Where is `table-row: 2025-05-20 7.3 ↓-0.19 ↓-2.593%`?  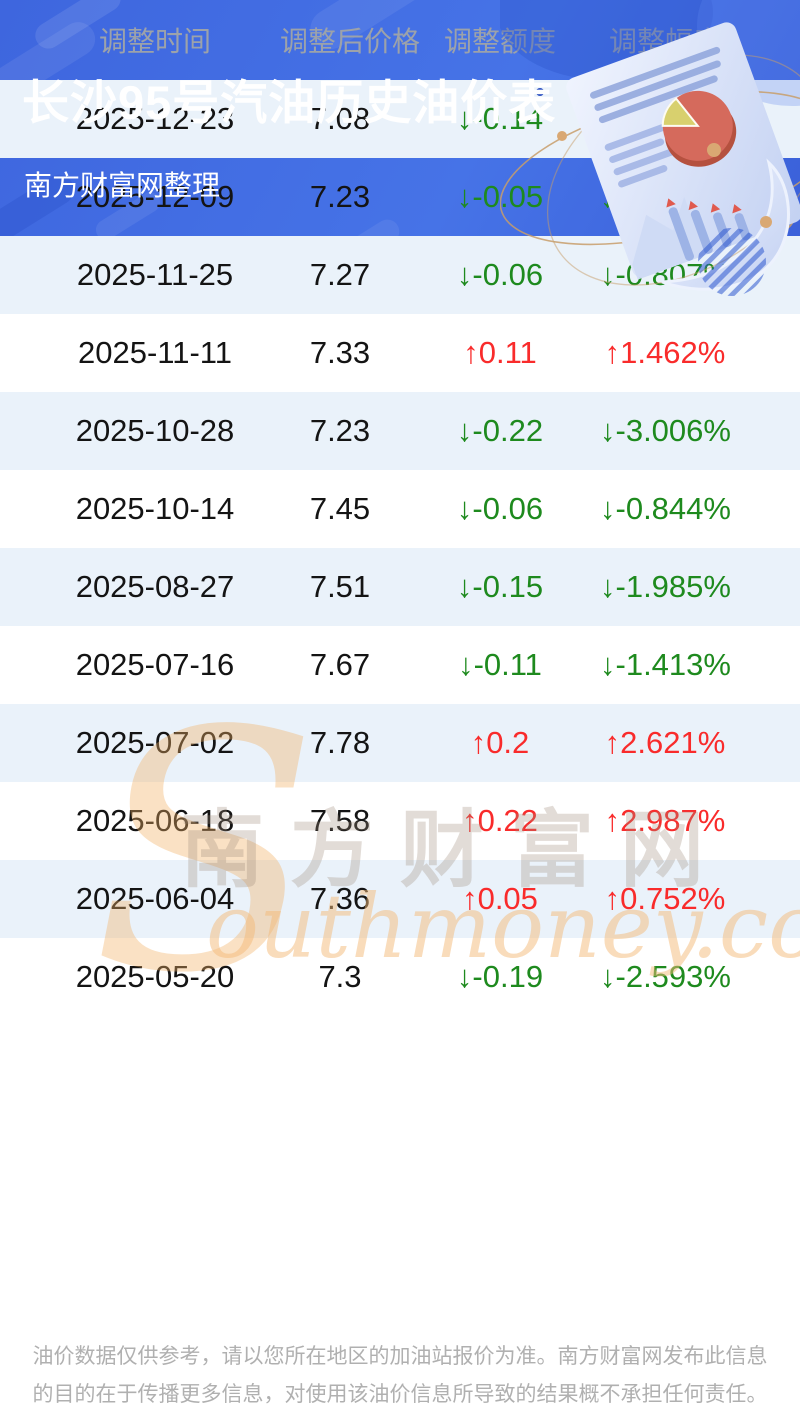 table-row: 2025-05-20 7.3 ↓-0.19 ↓-2.593% is located at coordinates (400, 977).